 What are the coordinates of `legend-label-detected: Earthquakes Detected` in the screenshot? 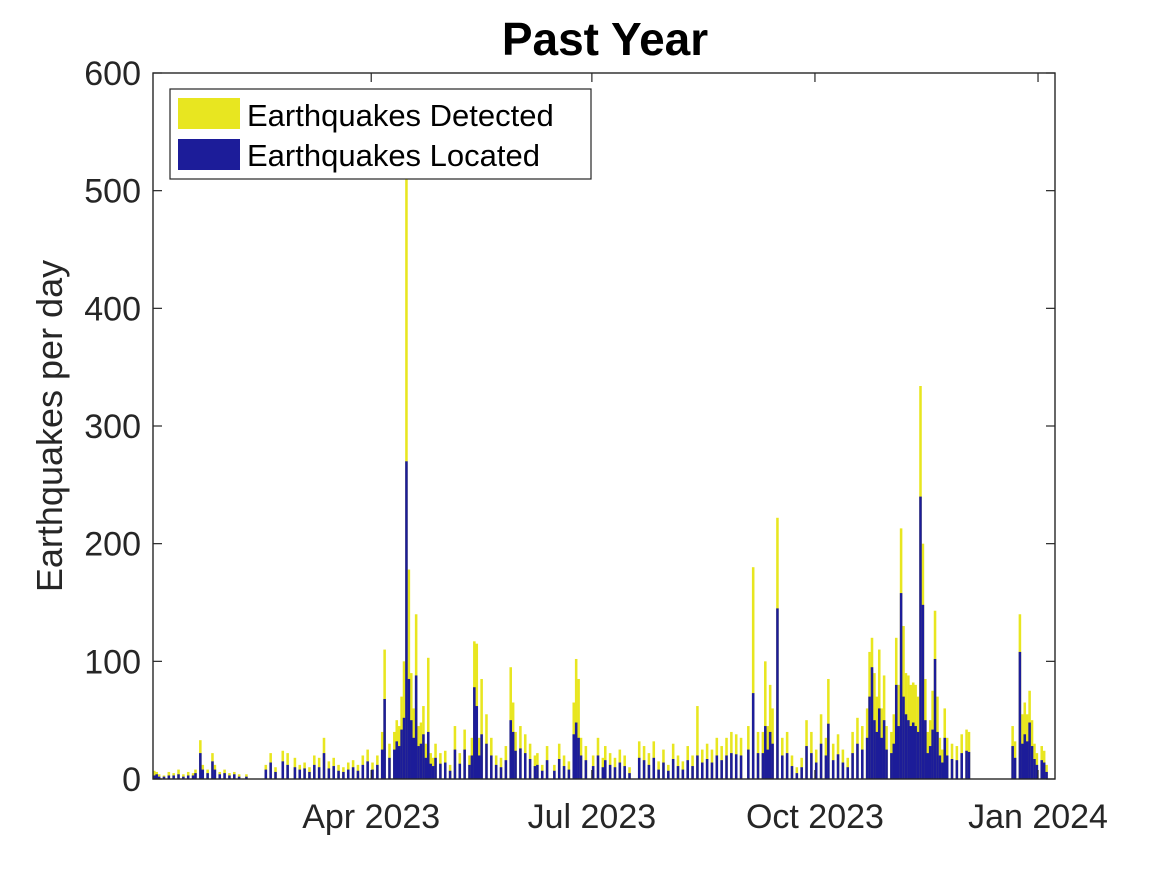 It's located at (400, 115).